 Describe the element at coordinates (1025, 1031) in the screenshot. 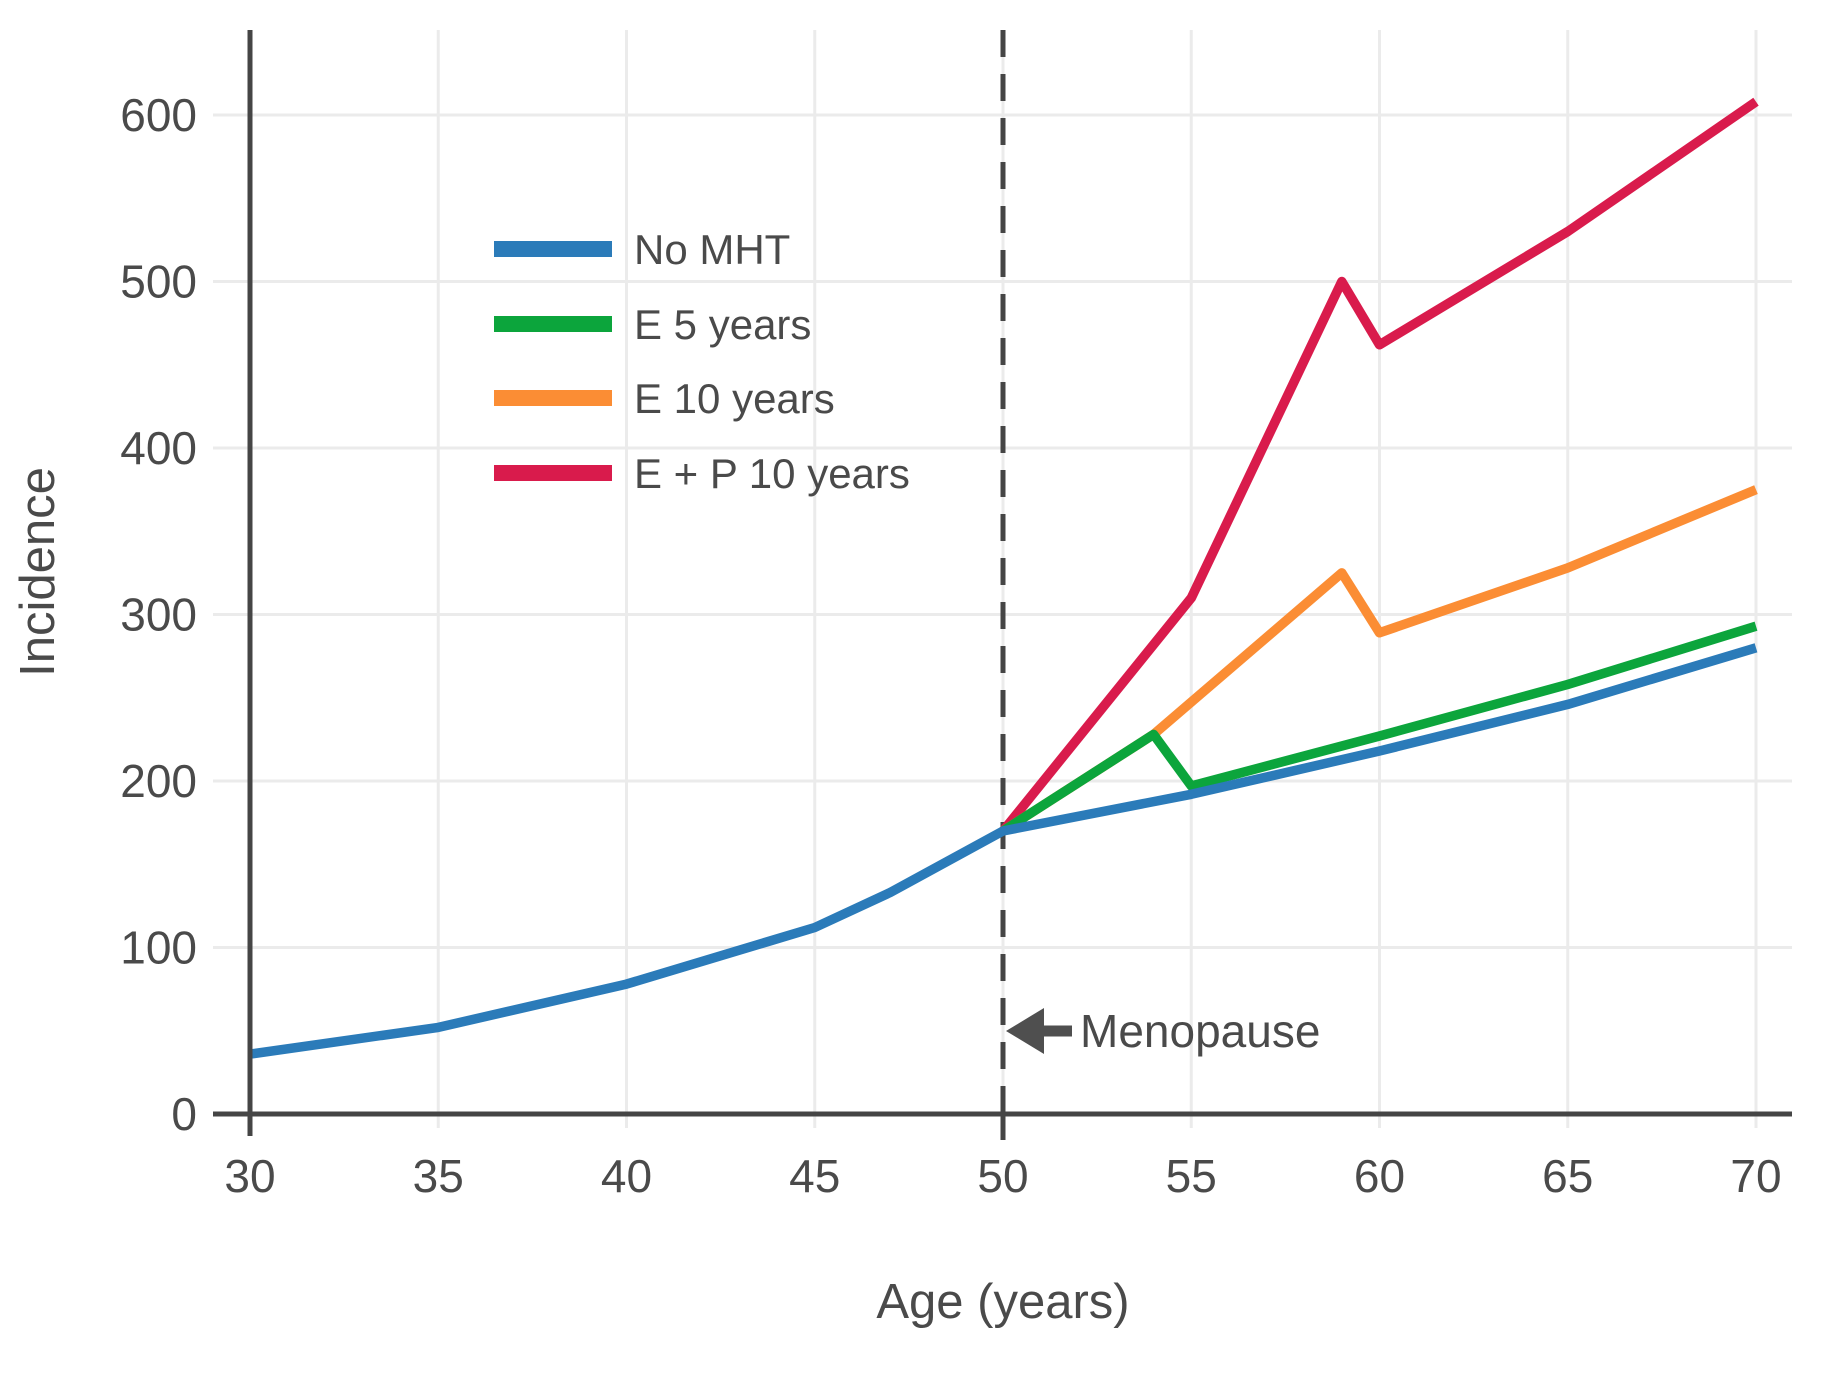

I see `menopause-arrow-head-icon` at that location.